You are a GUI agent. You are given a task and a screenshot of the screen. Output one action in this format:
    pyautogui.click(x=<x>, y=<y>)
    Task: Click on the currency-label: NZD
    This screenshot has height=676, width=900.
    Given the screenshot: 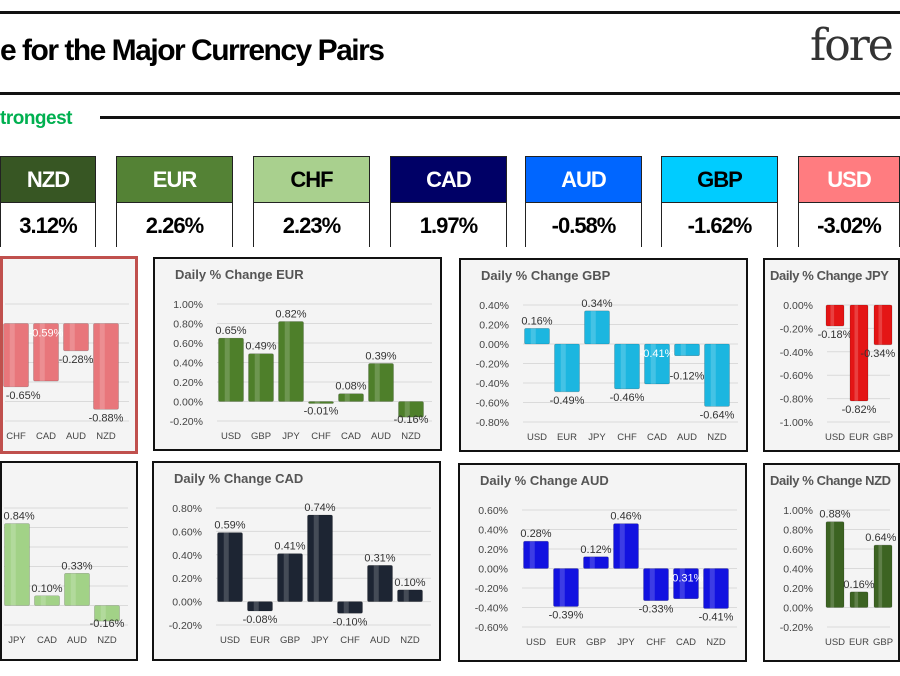 What is the action you would take?
    pyautogui.click(x=48, y=180)
    